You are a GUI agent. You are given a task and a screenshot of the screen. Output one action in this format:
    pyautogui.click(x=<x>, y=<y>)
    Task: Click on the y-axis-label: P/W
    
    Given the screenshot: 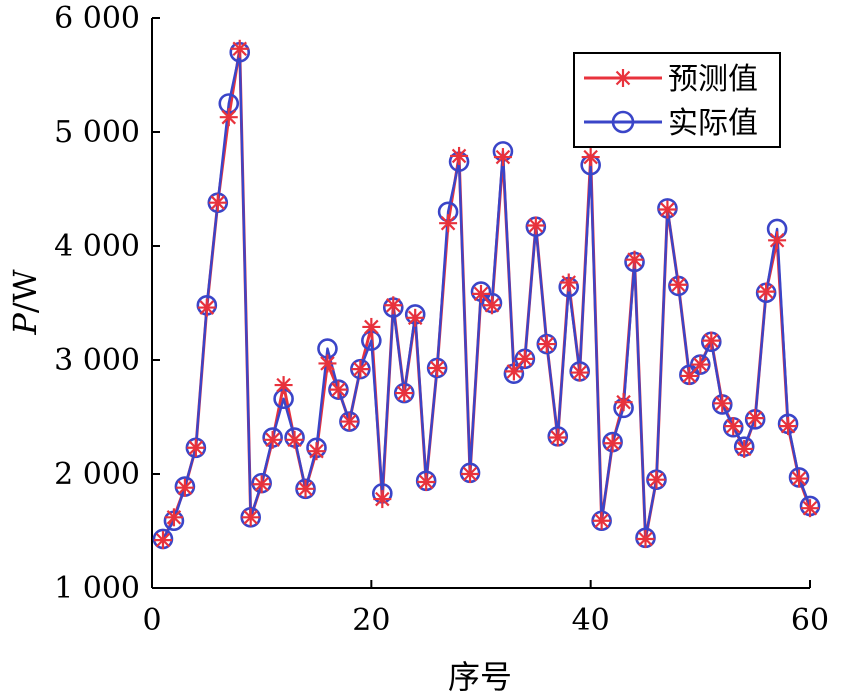 What is the action you would take?
    pyautogui.click(x=25, y=302)
    